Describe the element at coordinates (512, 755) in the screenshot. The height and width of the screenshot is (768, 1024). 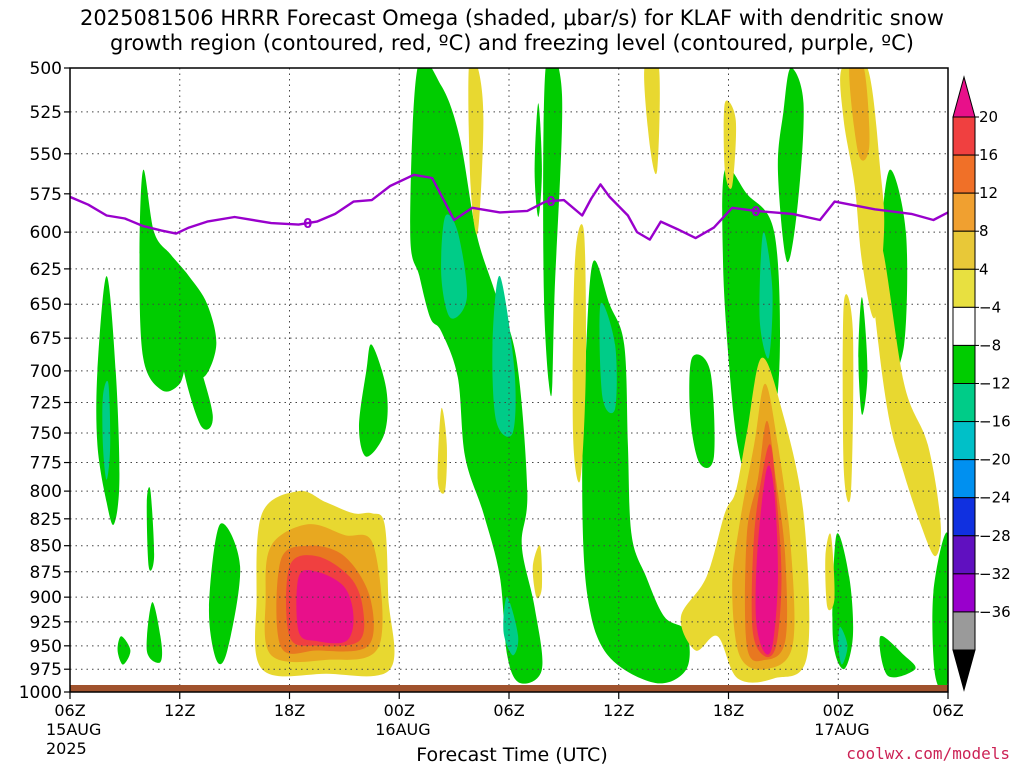
I see `x-axis-title: Forecast Time (UTC)` at that location.